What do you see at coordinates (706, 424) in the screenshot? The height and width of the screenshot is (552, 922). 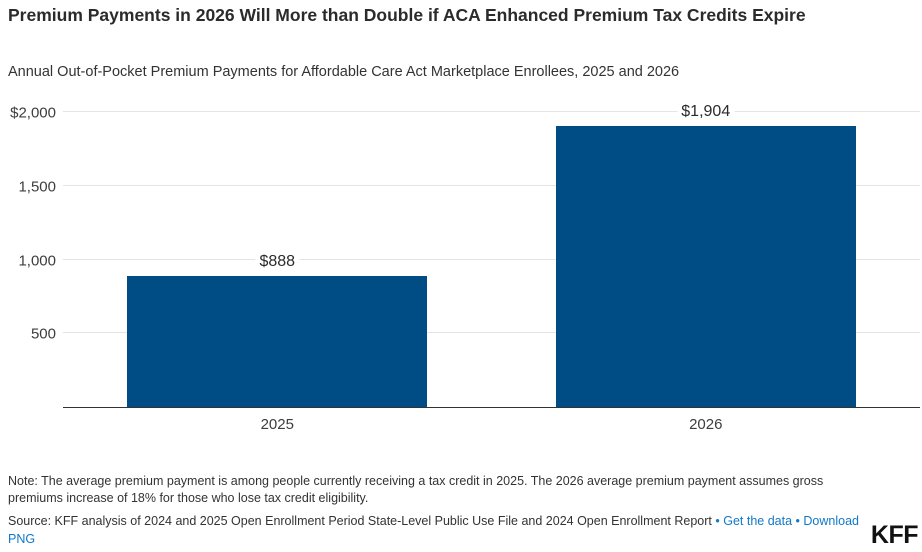 I see `x-axis-label-2026: 2026` at bounding box center [706, 424].